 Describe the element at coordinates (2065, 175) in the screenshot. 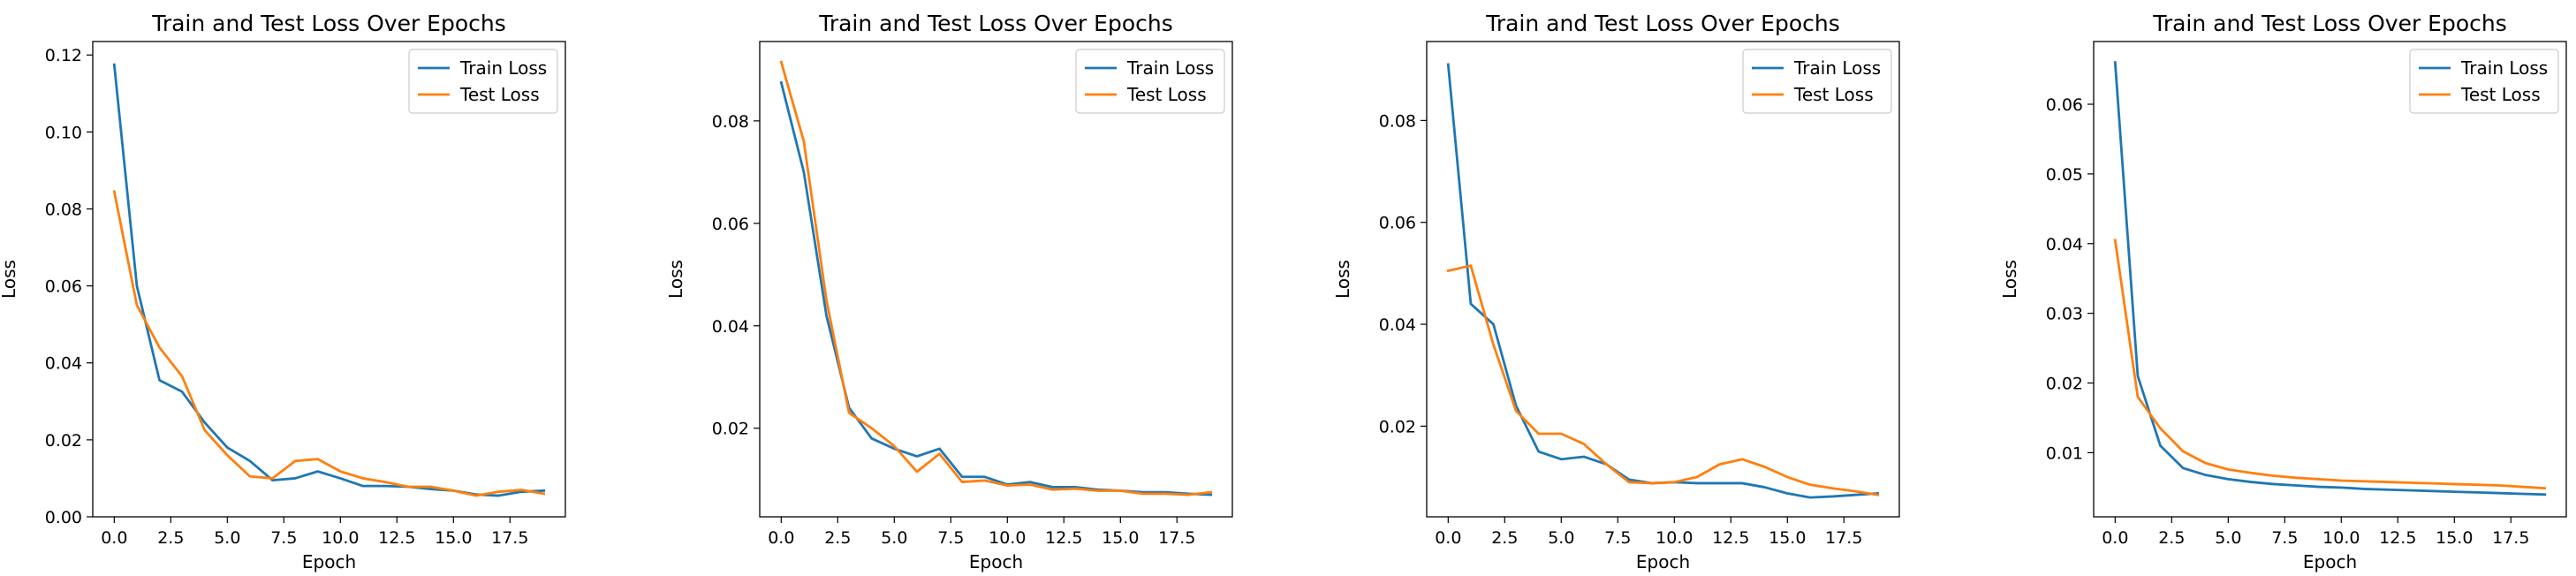

I see `y-tick-label: 0.05` at that location.